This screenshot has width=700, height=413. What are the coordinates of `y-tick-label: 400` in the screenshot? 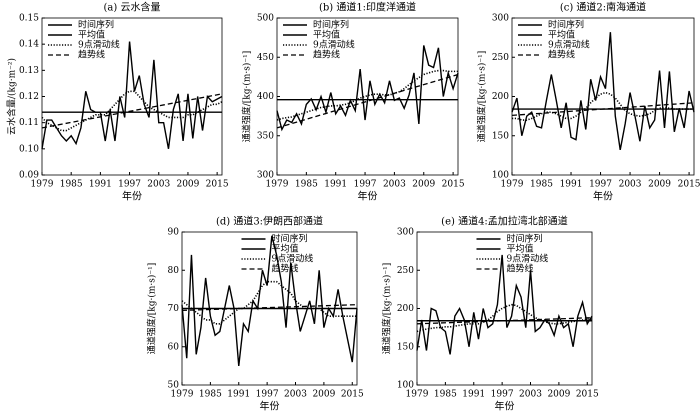 It's located at (265, 97).